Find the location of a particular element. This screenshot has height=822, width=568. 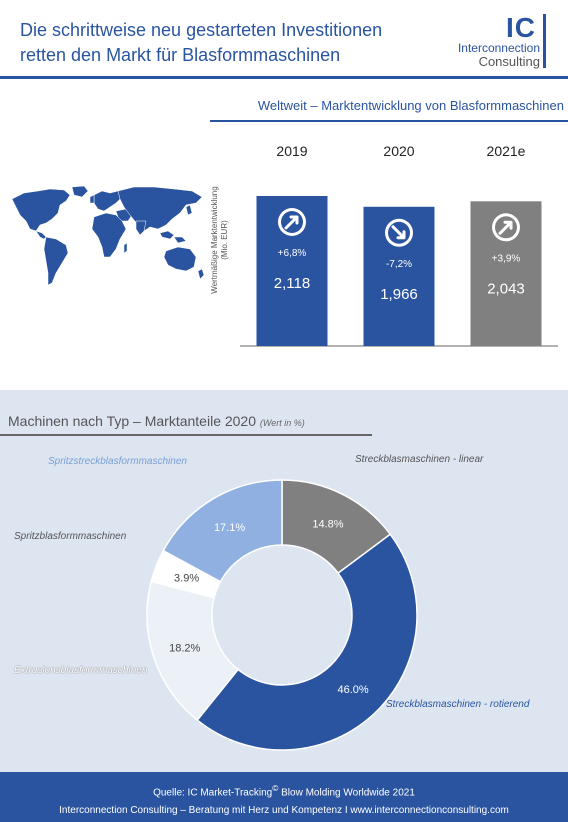

footer-source-suffix: Blow Molding Worldwide 2021 is located at coordinates (346, 793).